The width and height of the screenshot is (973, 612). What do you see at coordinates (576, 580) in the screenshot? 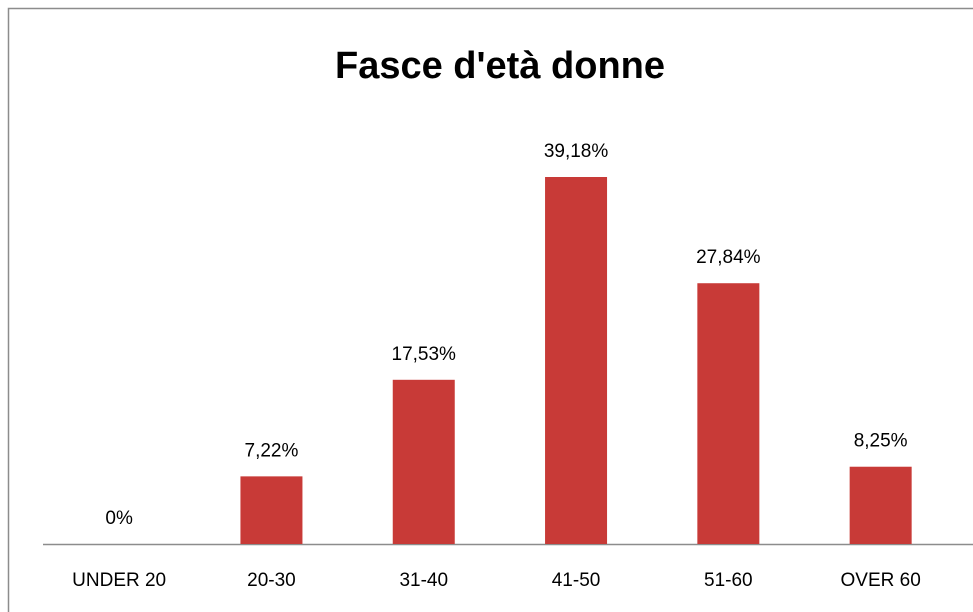
I see `x-tick-label: 41-50` at bounding box center [576, 580].